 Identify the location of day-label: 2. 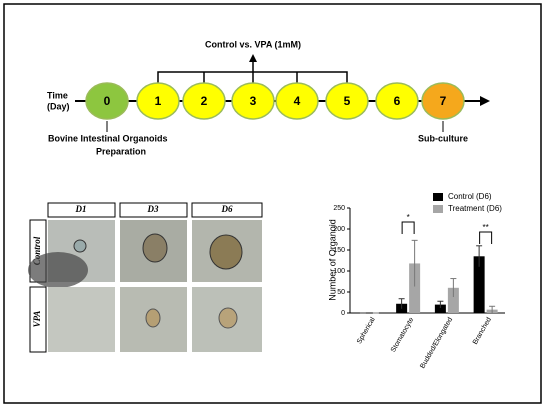
(204, 101).